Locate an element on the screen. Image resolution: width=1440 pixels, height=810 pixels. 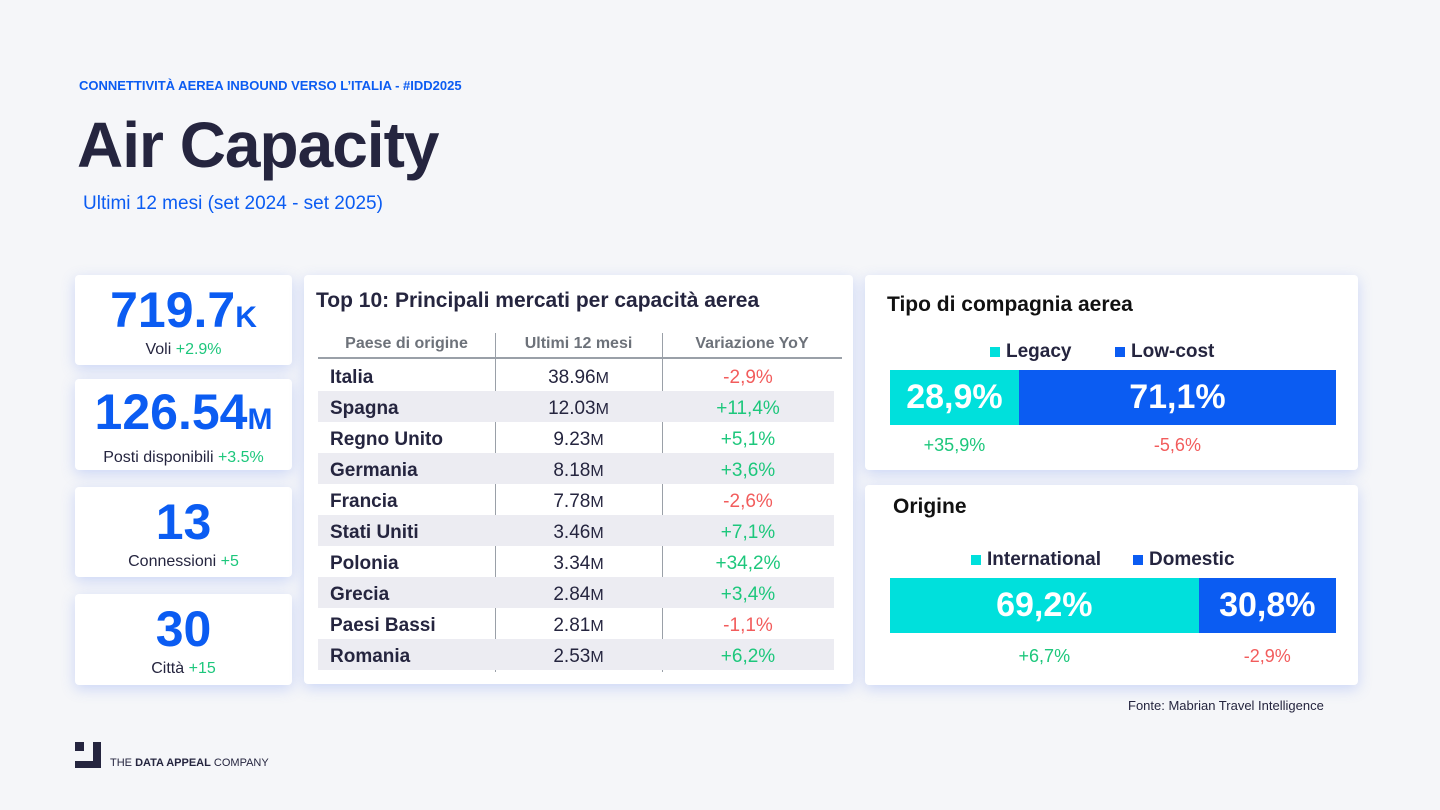
kpi-value: 126.54M is located at coordinates (183, 412).